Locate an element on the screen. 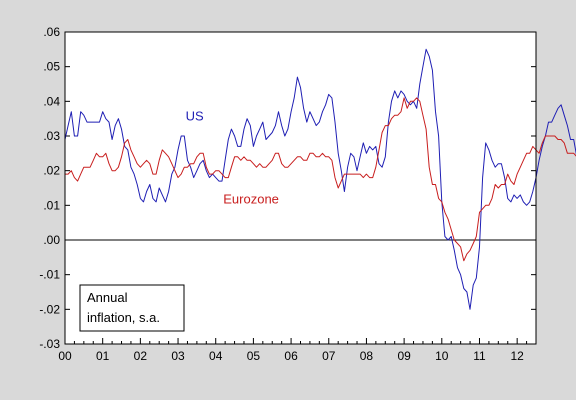  x-tick-label: 07 is located at coordinates (329, 356).